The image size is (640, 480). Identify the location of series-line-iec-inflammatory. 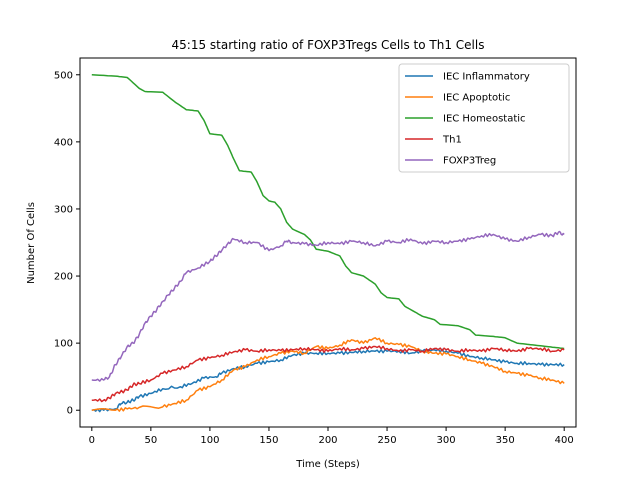
(328, 380).